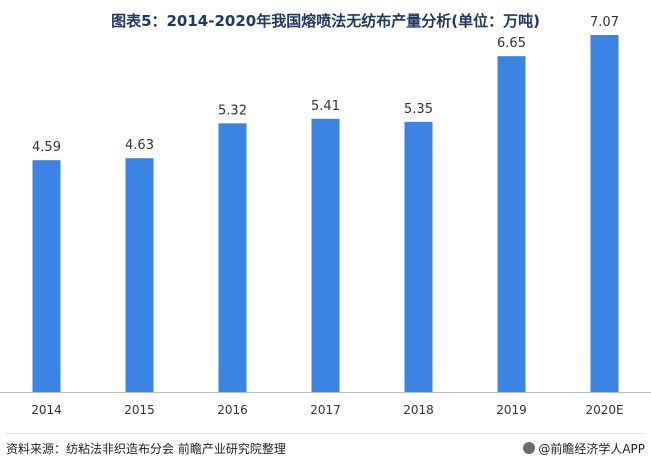 The image size is (651, 467). I want to click on value-label-2020E: 7.07, so click(604, 22).